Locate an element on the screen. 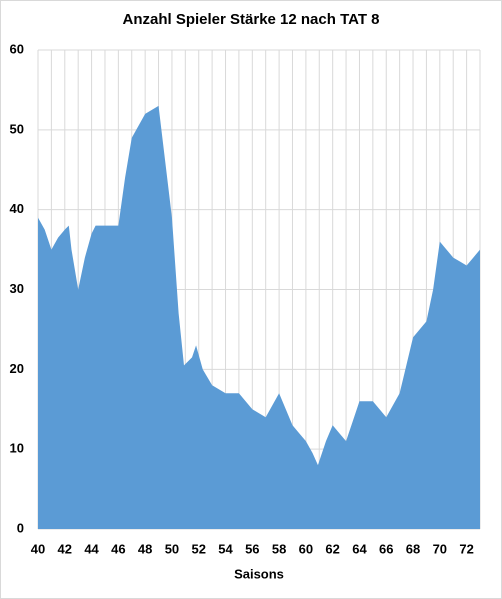  y-tick-label: 60 is located at coordinates (17, 48).